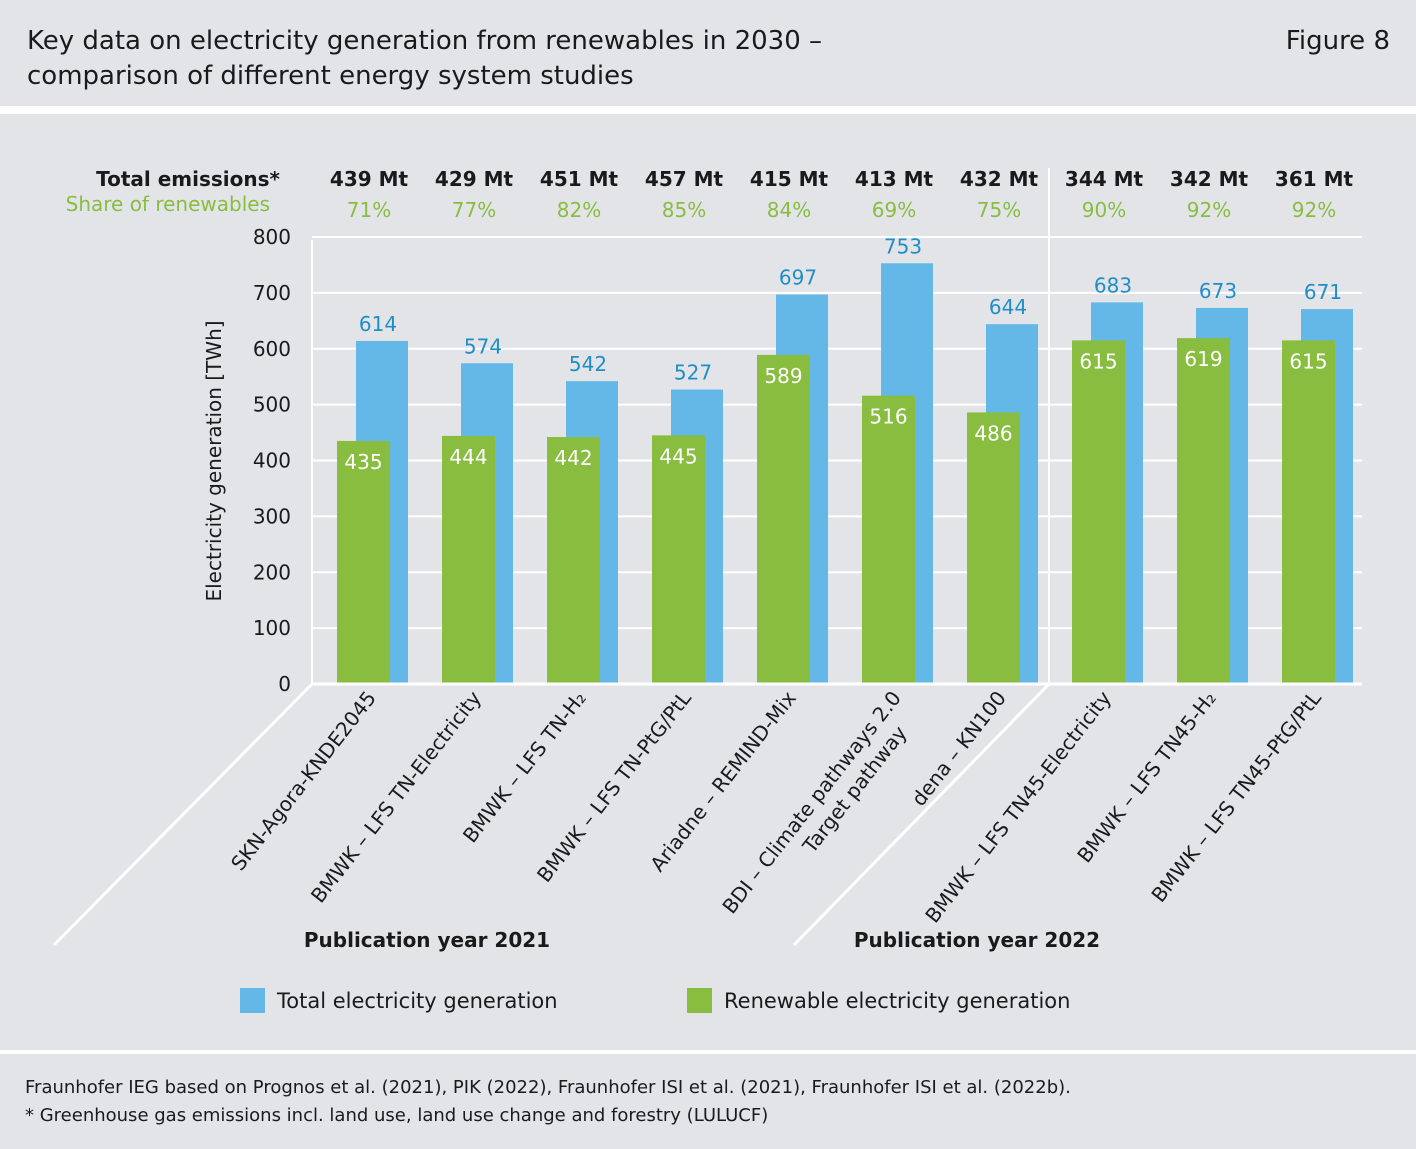  I want to click on category-label-line: BDI – Climate pathways 2.0, so click(811, 802).